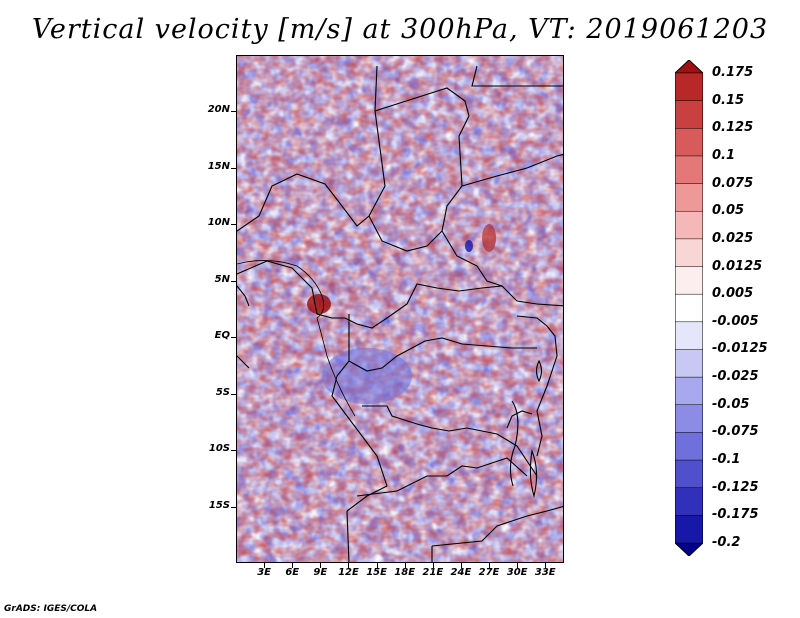 This screenshot has height=618, width=800. What do you see at coordinates (740, 349) in the screenshot?
I see `colorbar-label: -0.0125` at bounding box center [740, 349].